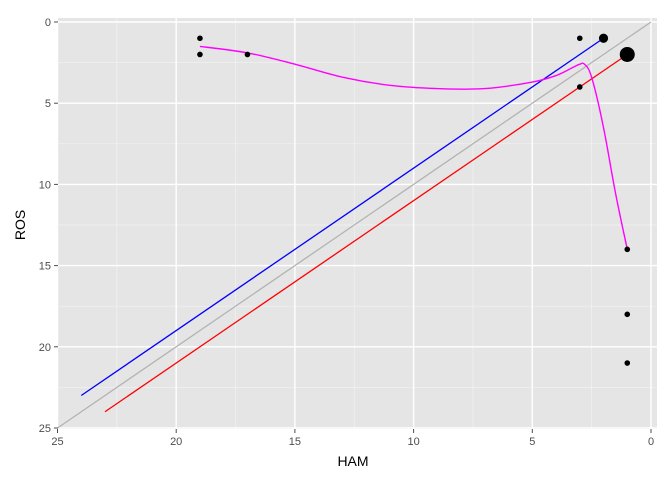 The image size is (672, 480). Describe the element at coordinates (48, 226) in the screenshot. I see `y-axis-ticks: 0 5 10 15 20 25` at that location.